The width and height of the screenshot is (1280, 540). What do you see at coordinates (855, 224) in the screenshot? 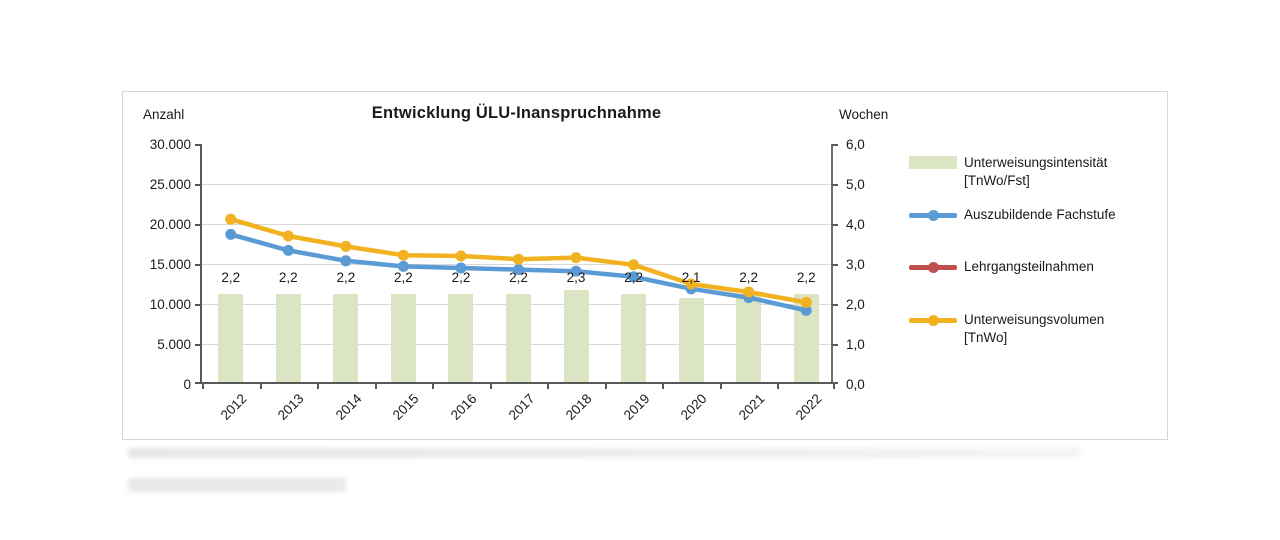
I see `right-axis-tick-label: 4,0` at bounding box center [855, 224].